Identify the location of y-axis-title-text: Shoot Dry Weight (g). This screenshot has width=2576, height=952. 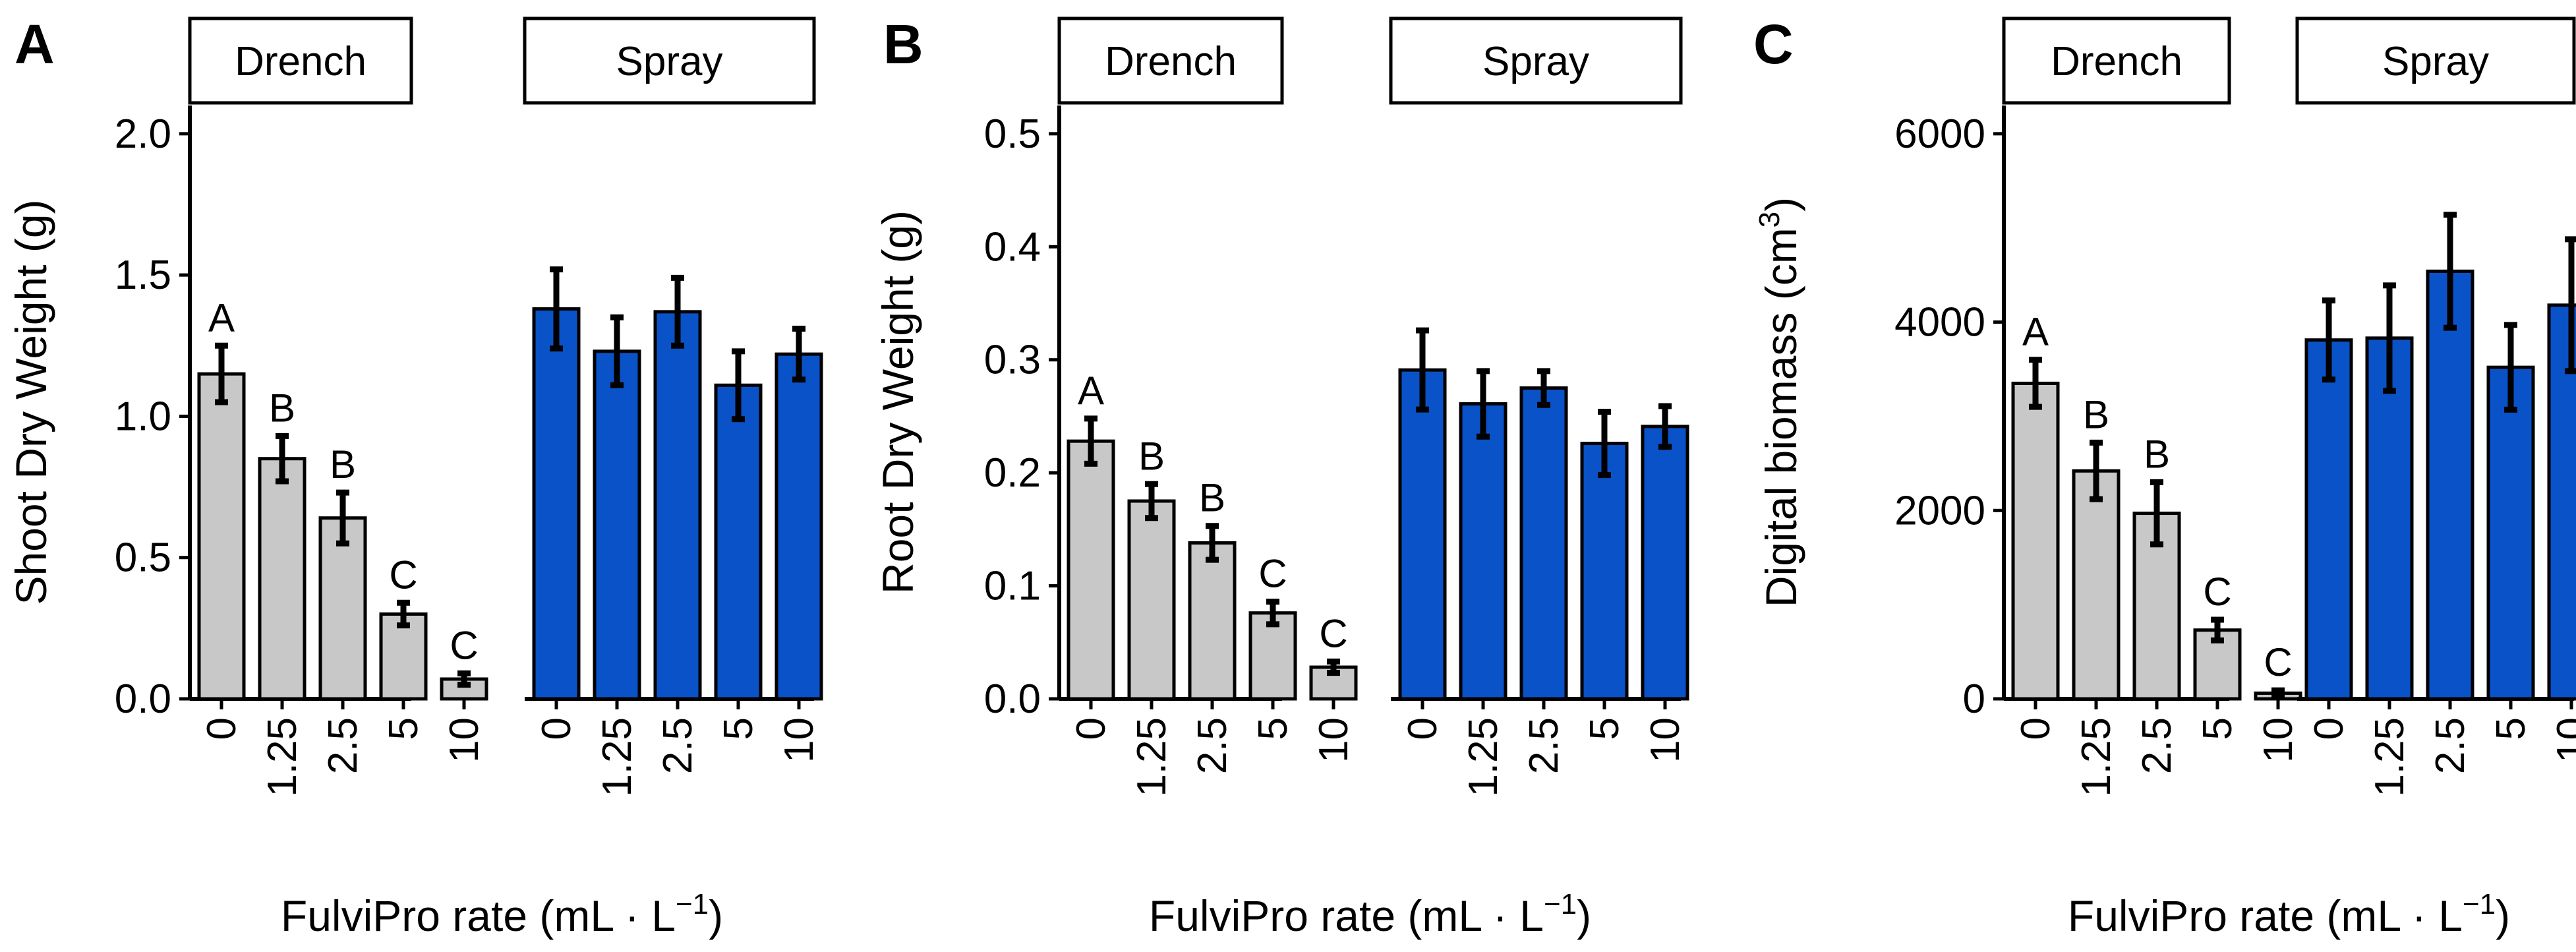
(31, 402).